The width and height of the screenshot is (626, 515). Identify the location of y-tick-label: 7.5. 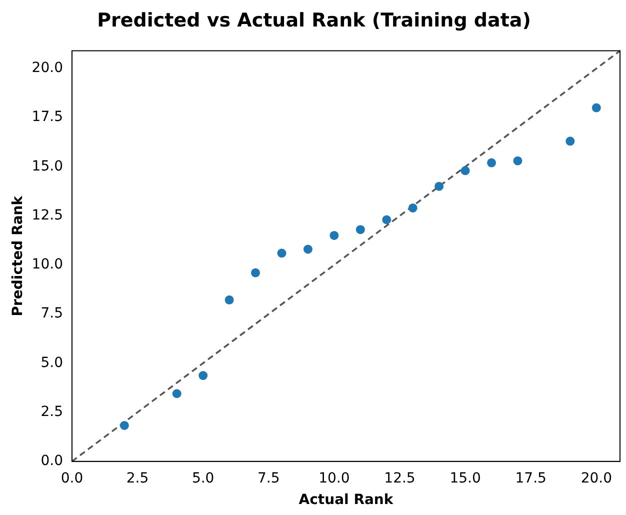
(51, 314).